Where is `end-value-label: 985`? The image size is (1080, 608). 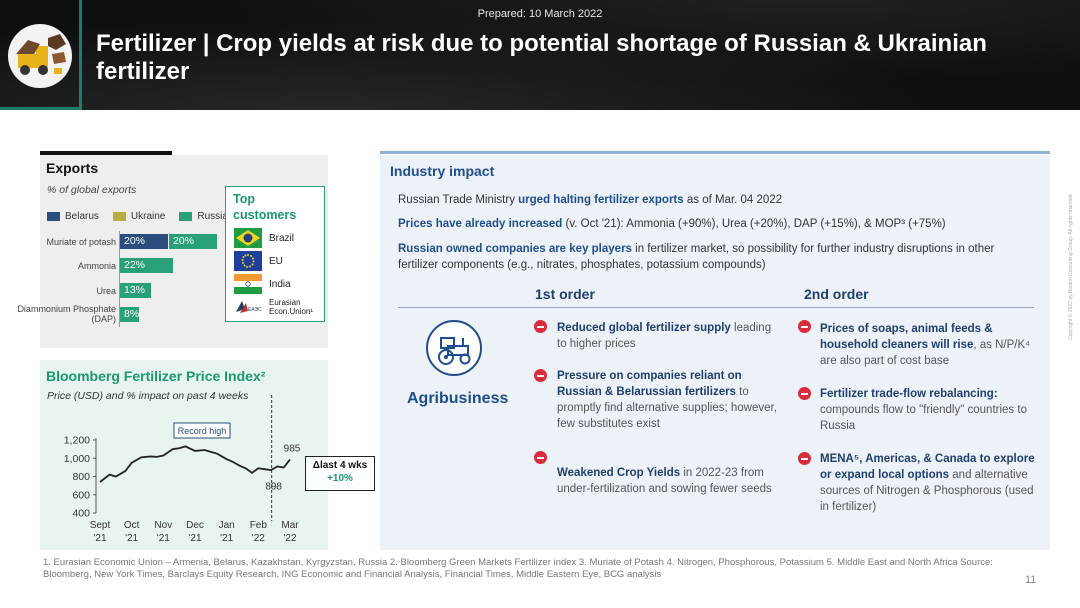
end-value-label: 985 is located at coordinates (292, 449).